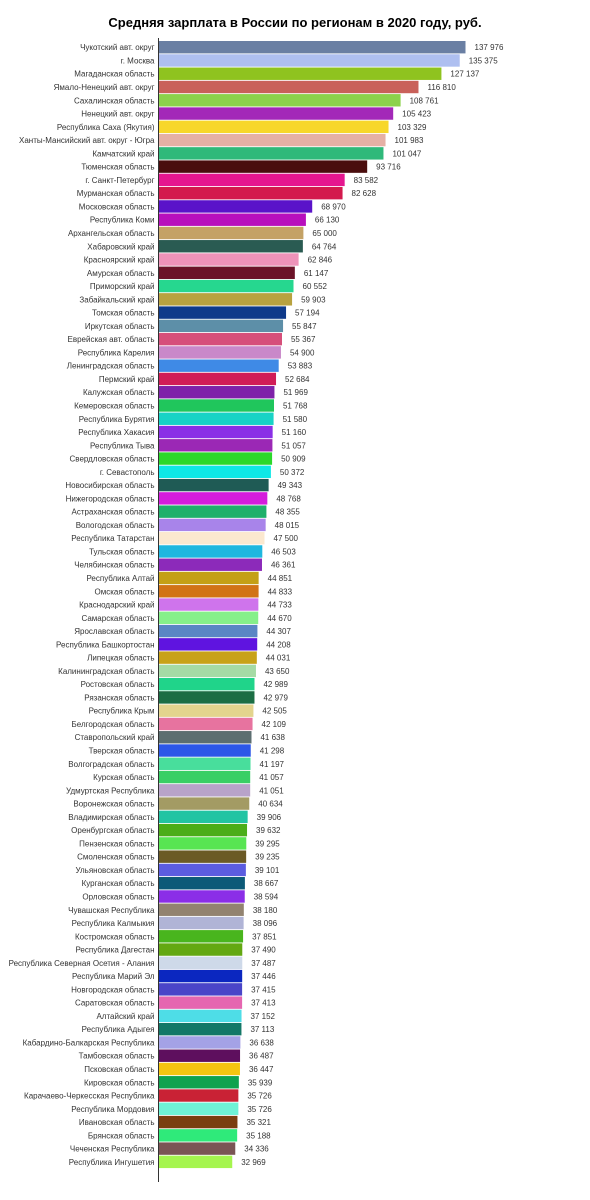 Image resolution: width=590 pixels, height=1200 pixels. I want to click on value-label: 37 487, so click(263, 963).